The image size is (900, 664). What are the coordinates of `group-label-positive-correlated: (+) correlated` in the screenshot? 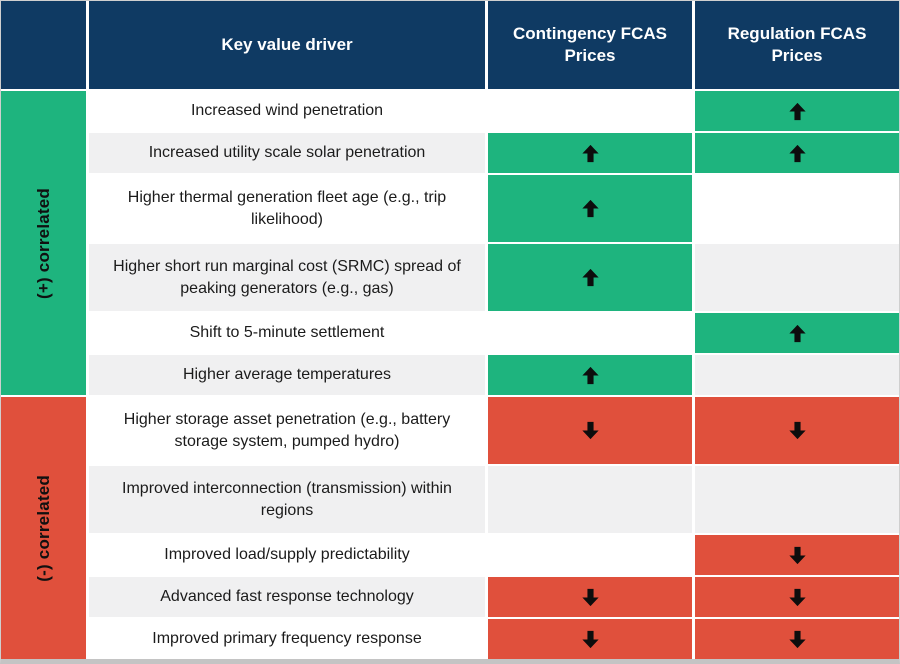 It's located at (43, 243).